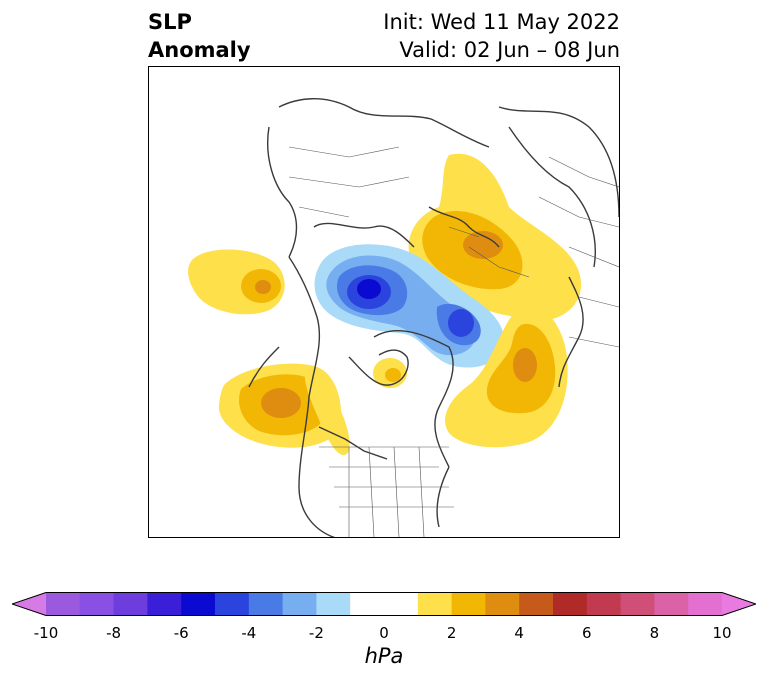 Image resolution: width=768 pixels, height=684 pixels. Describe the element at coordinates (739, 604) in the screenshot. I see `colorbar-extend-over` at that location.